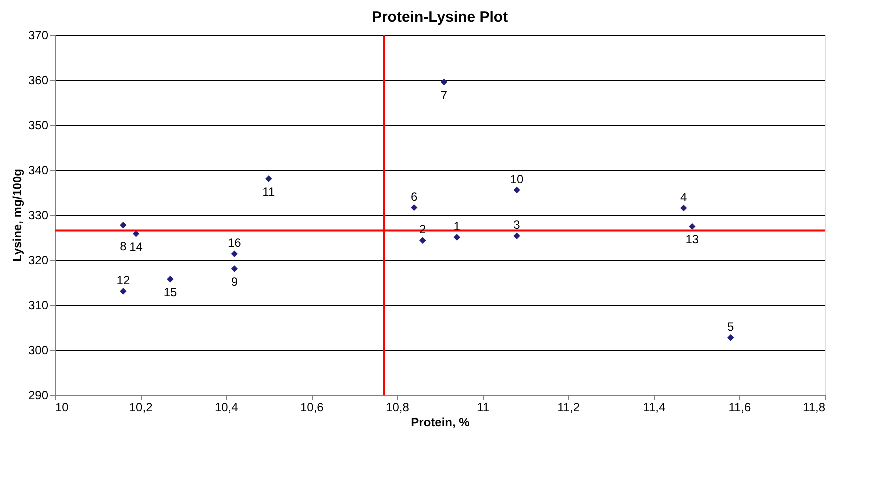 This screenshot has width=875, height=493. I want to click on text: 6, so click(414, 197).